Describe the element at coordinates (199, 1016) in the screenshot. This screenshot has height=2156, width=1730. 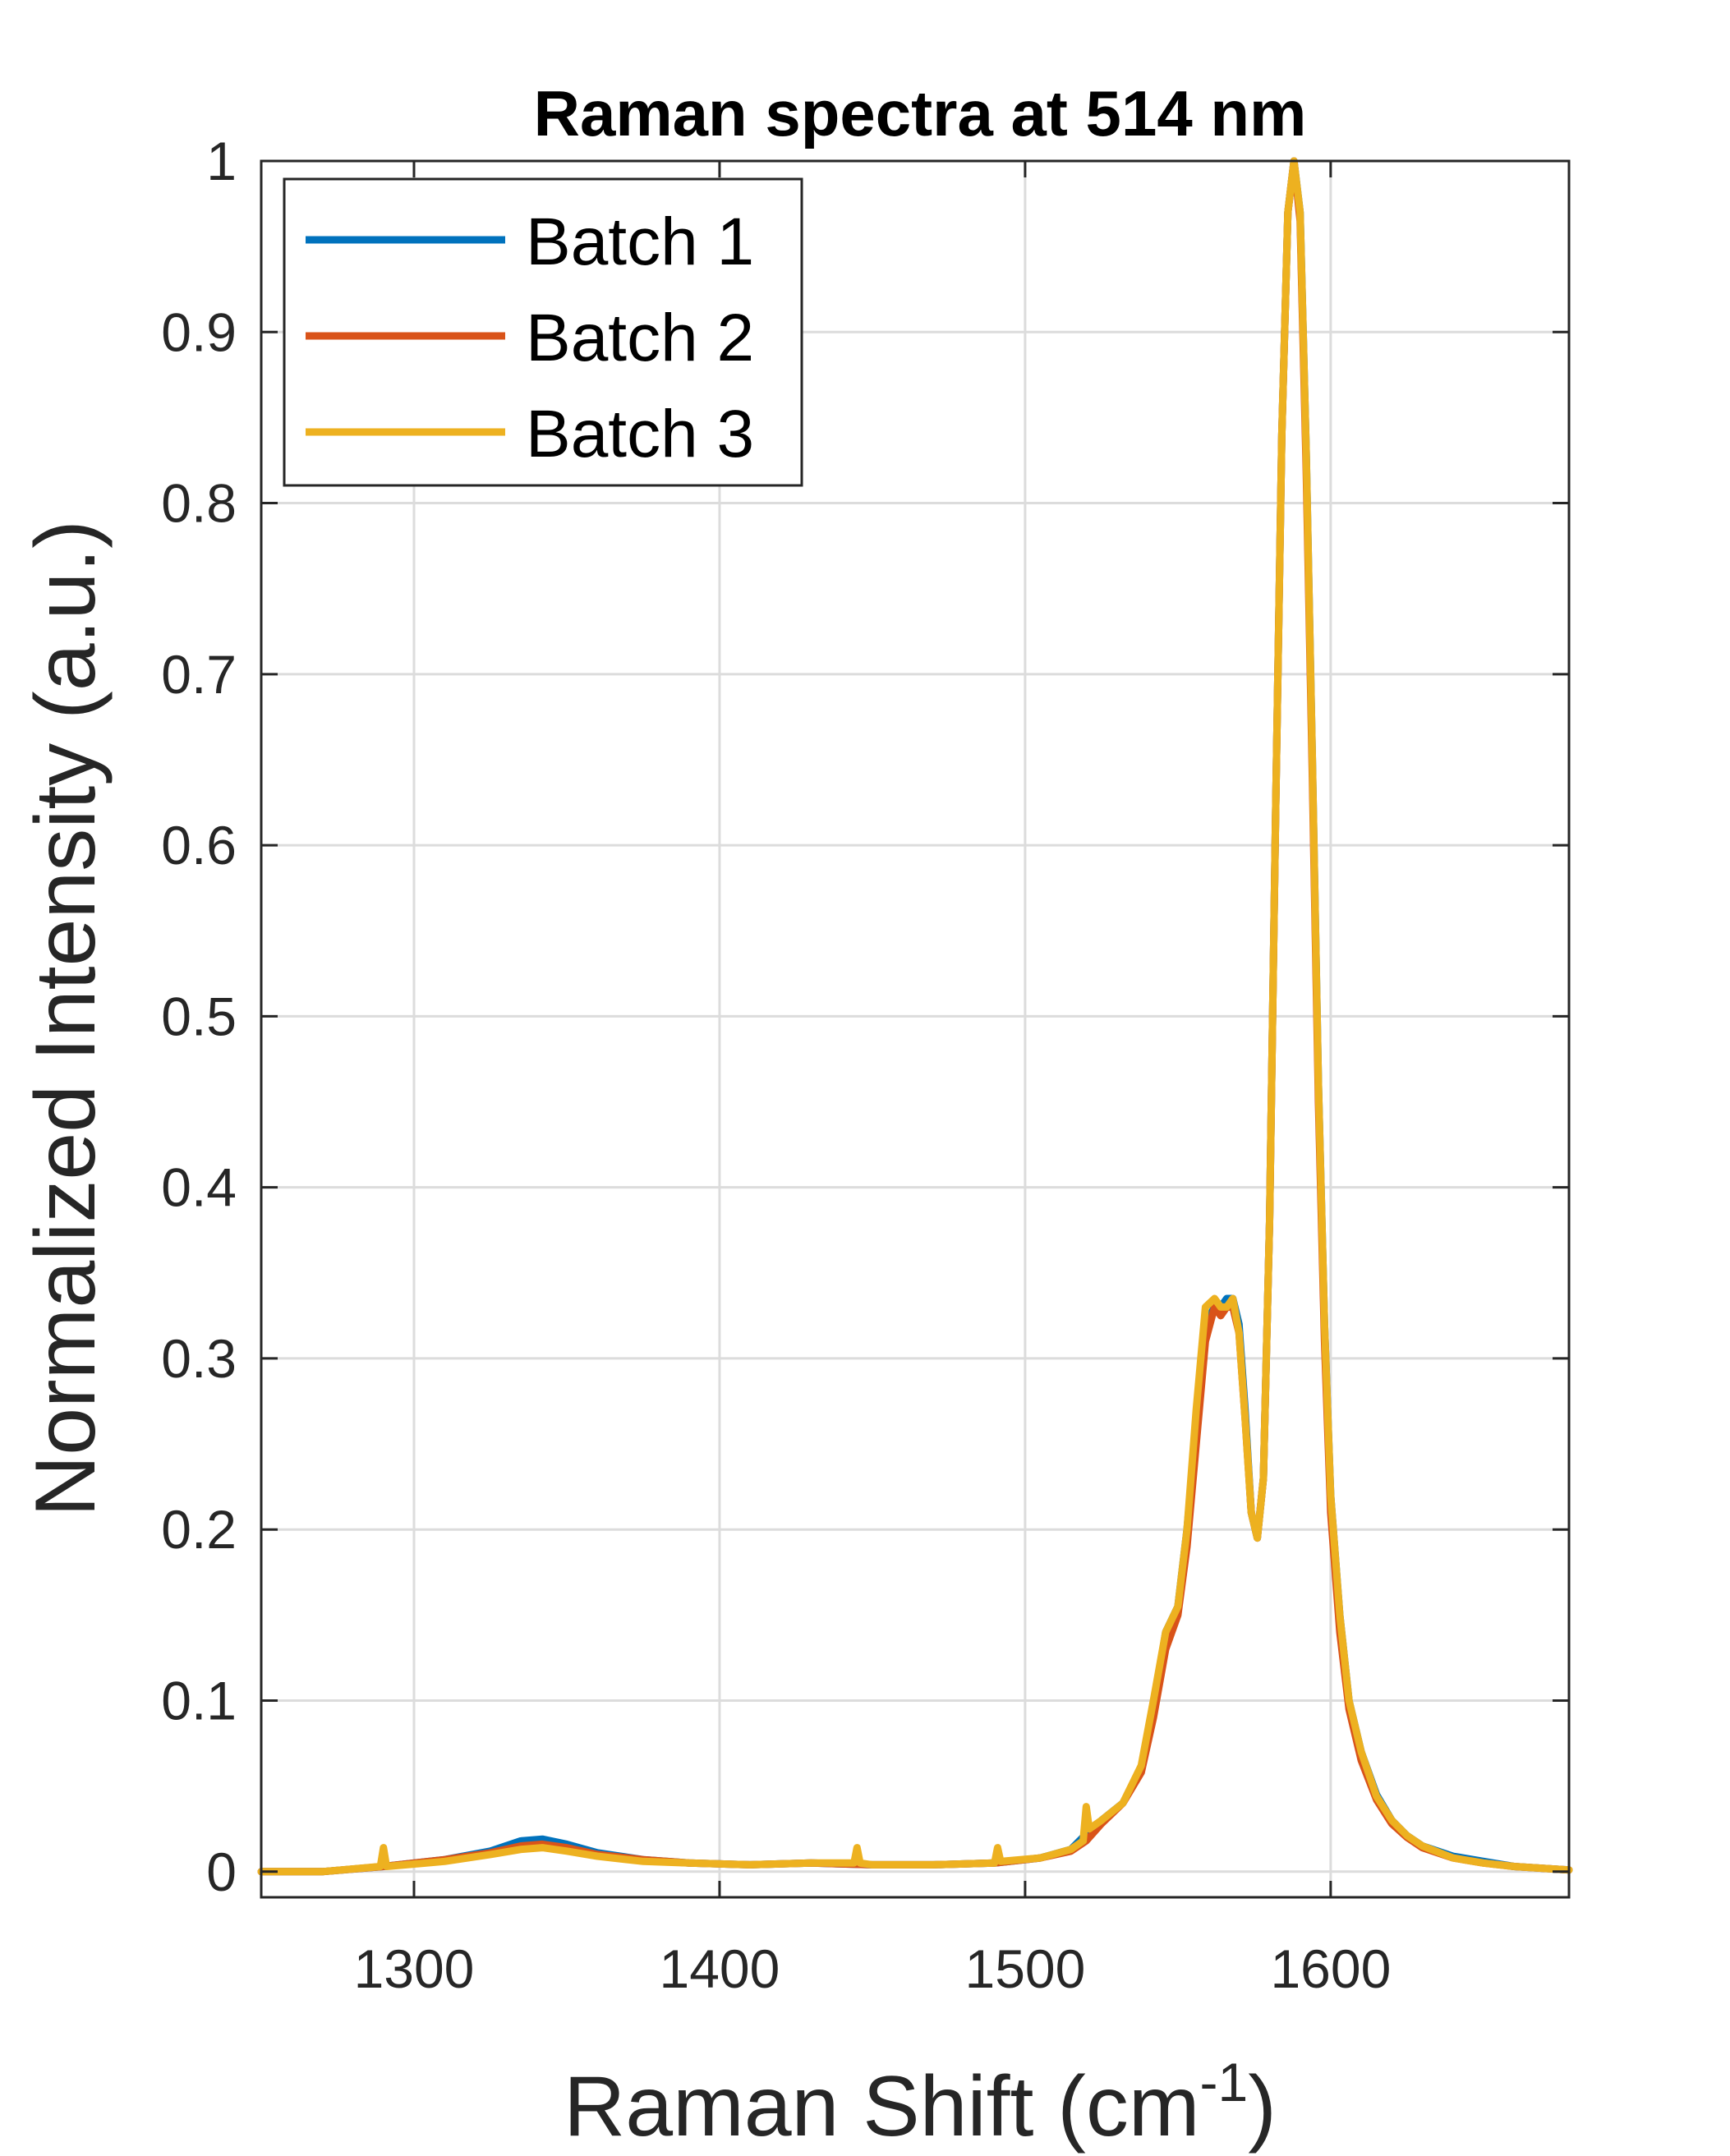
I see `y-tick-label: 0.5` at that location.